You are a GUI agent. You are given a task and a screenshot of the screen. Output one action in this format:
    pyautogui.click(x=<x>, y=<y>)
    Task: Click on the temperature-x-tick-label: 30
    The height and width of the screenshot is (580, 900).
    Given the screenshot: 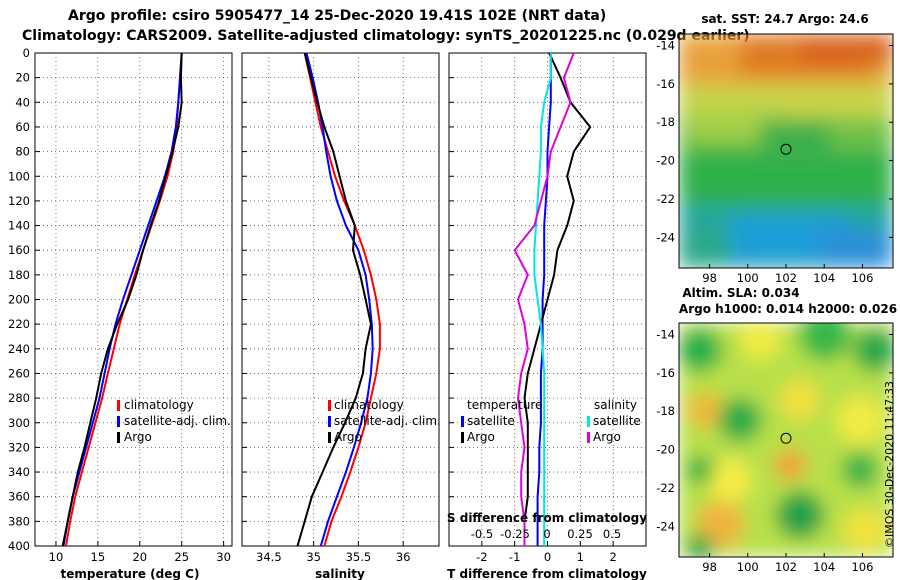 What is the action you would take?
    pyautogui.click(x=223, y=557)
    